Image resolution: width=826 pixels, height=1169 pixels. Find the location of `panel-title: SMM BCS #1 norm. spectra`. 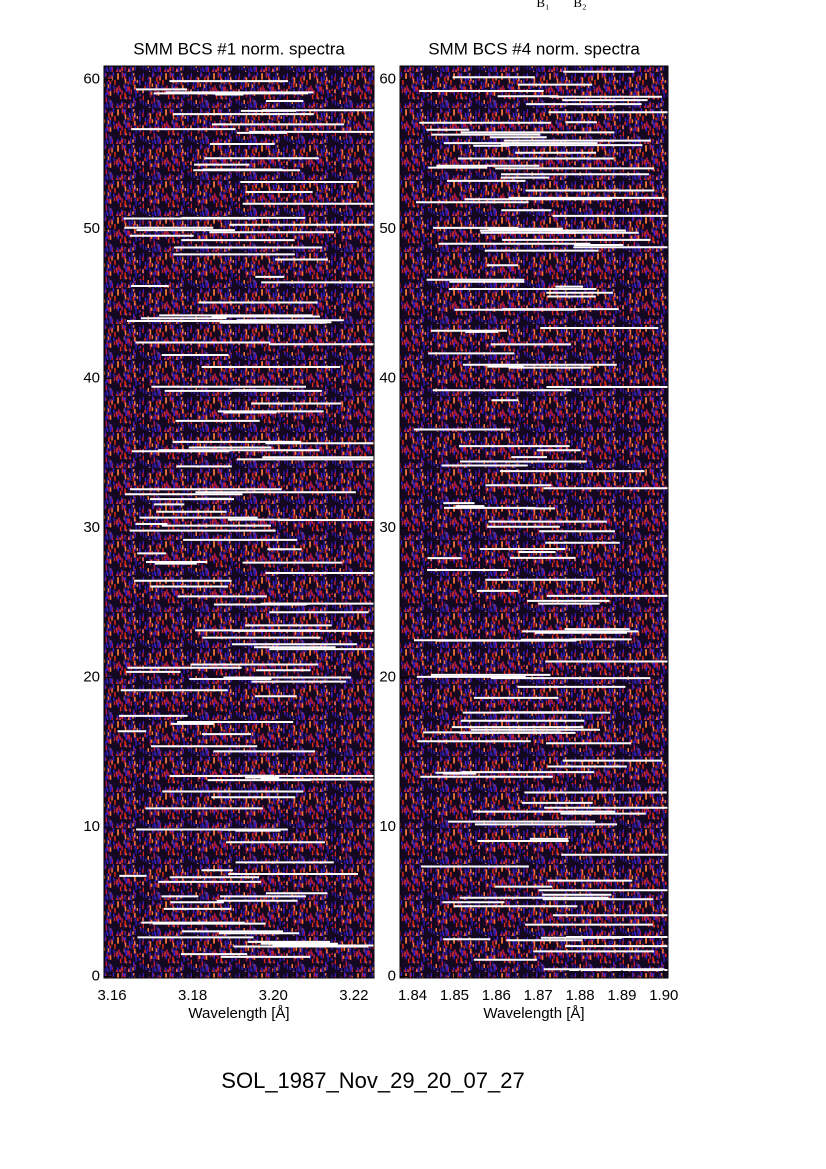

panel-title: SMM BCS #1 norm. spectra is located at coordinates (239, 48).